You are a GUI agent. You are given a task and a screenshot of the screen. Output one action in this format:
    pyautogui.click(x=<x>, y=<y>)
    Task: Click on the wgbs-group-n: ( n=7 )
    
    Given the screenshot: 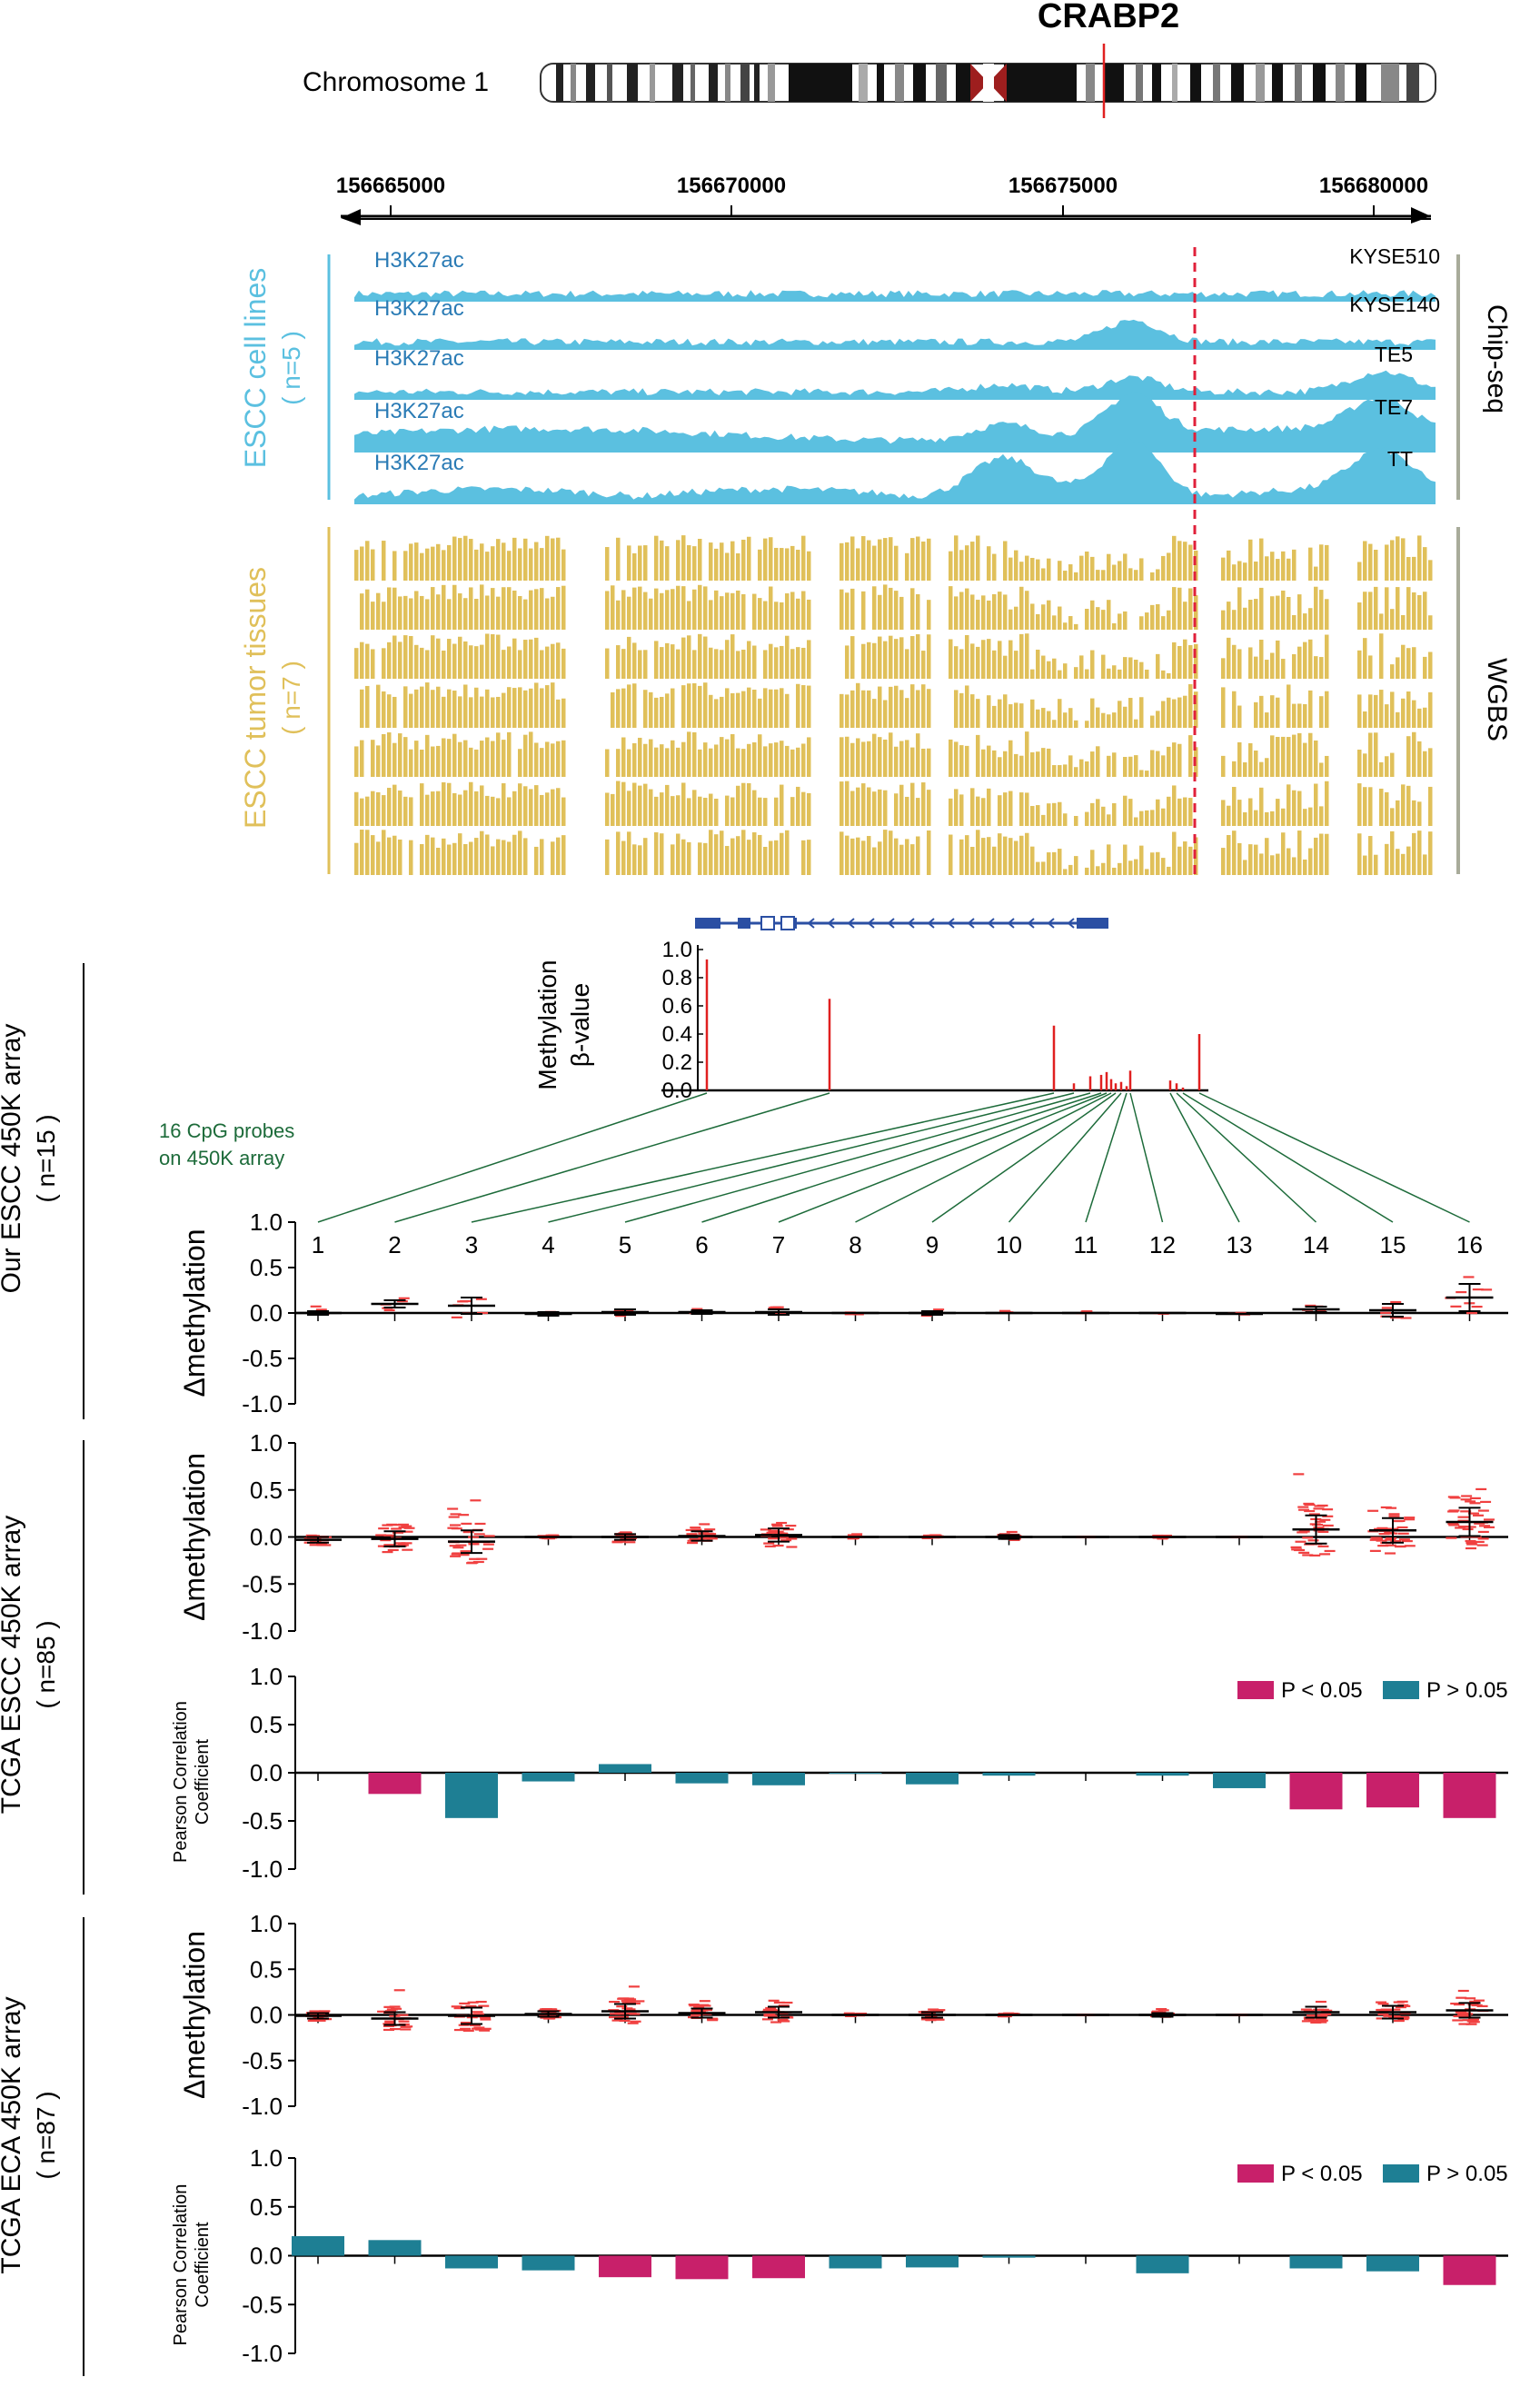 What is the action you would take?
    pyautogui.click(x=291, y=698)
    